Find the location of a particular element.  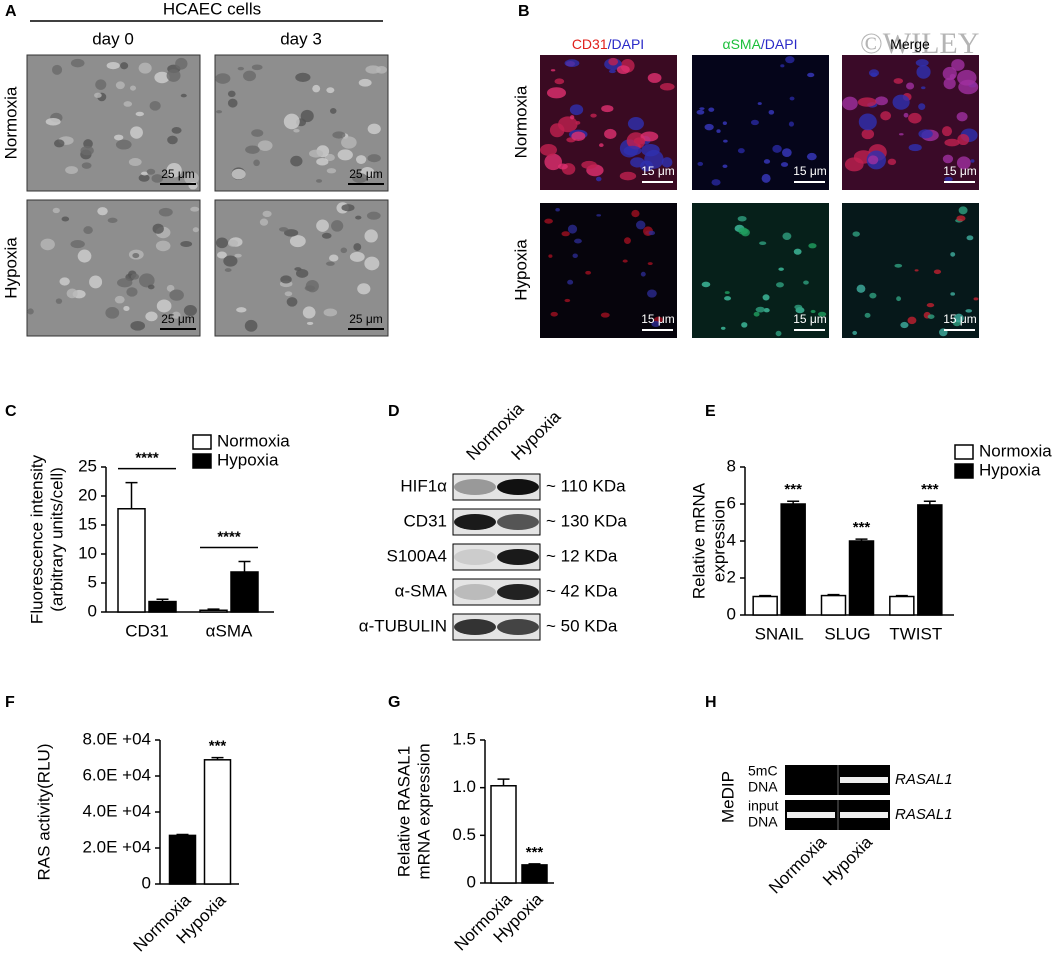

row-label: Normoxia is located at coordinates (10, 122).